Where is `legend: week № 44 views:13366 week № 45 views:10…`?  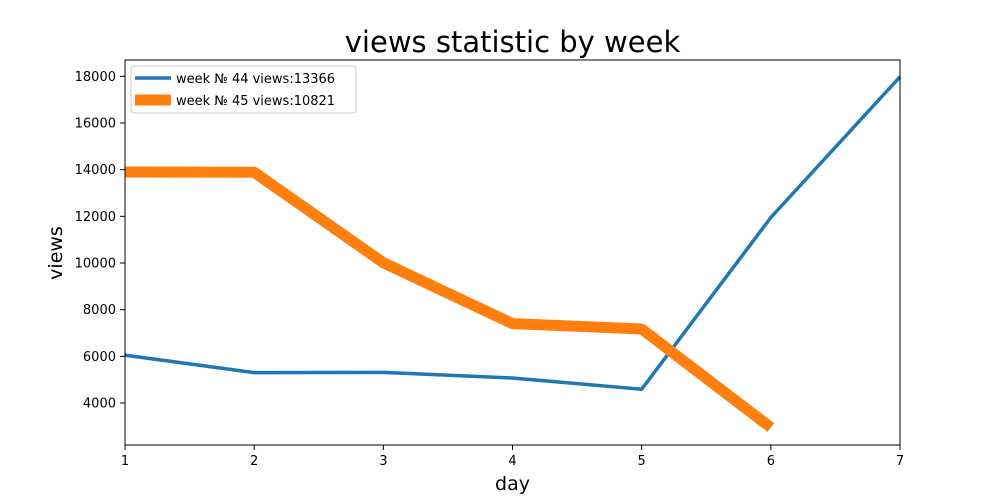 legend: week № 44 views:13366 week № 45 views:10… is located at coordinates (243, 89).